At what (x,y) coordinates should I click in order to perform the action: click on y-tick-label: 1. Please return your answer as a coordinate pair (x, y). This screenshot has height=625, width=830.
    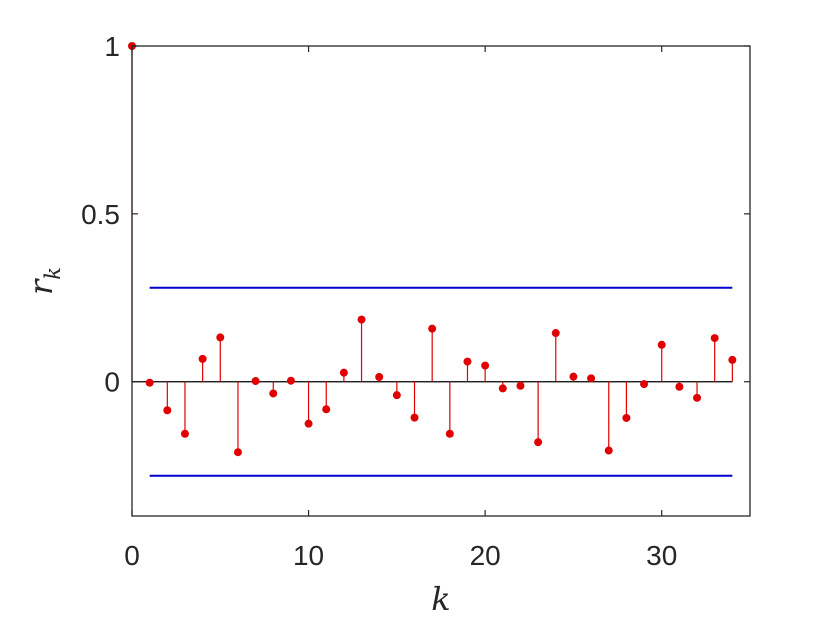
    Looking at the image, I should click on (112, 46).